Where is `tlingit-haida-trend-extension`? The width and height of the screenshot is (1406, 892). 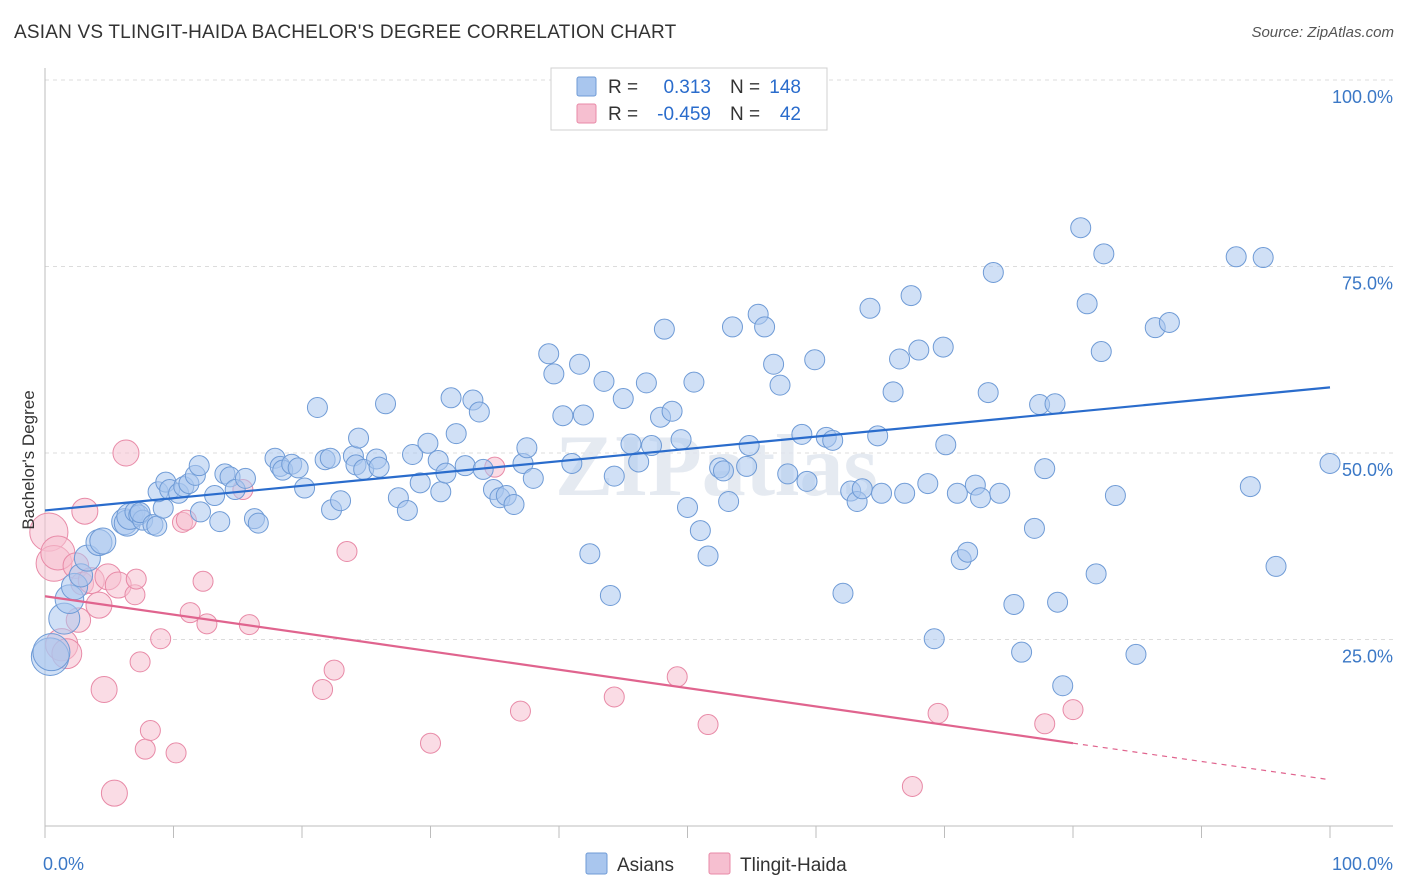 tlingit-haida-trend-extension is located at coordinates (1201, 761).